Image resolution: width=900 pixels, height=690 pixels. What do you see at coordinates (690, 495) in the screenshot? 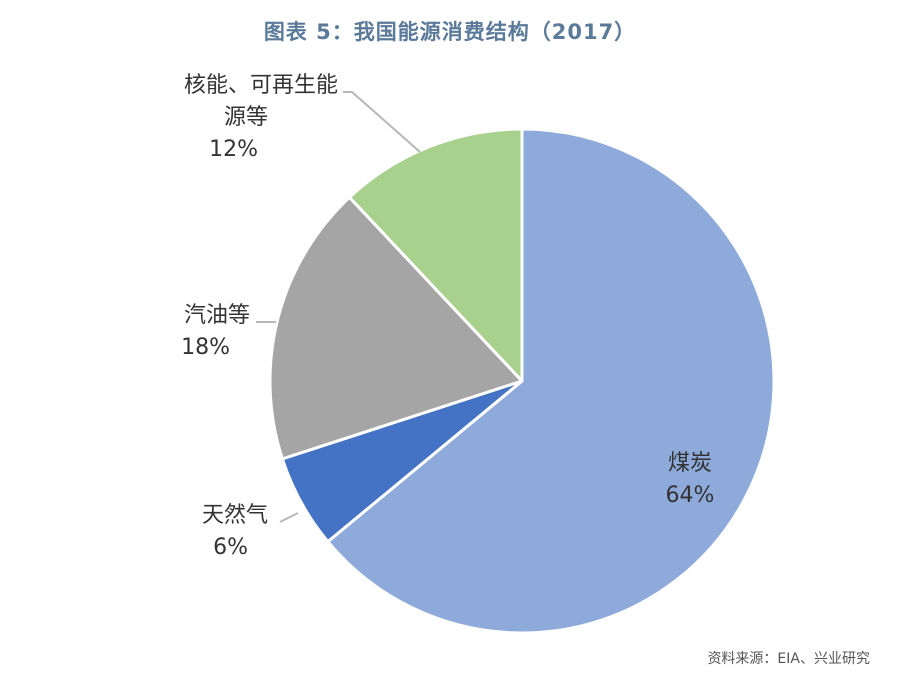
I see `slice-value-label-1: 64%` at bounding box center [690, 495].